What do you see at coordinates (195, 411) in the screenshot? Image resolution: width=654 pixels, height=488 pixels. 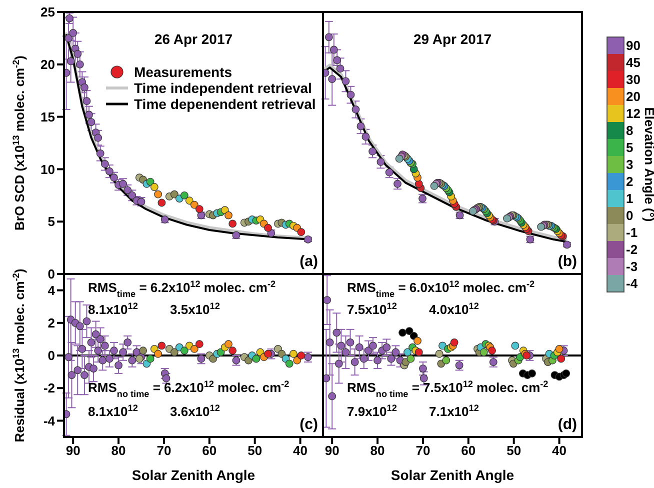 I see `annotation: 3.6x10$^{12}$` at bounding box center [195, 411].